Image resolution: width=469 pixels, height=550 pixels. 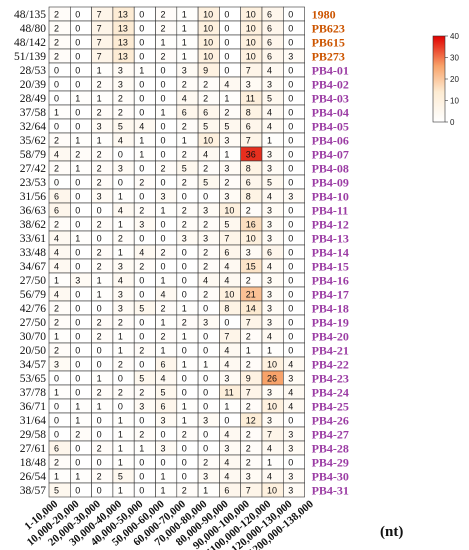 I want to click on row-label: 56/79, so click(x=33, y=295).